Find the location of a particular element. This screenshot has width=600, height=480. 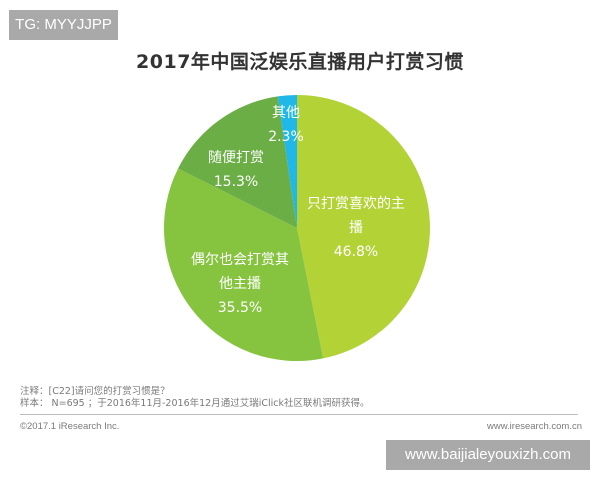

slice-label-line2: 播 is located at coordinates (356, 228).